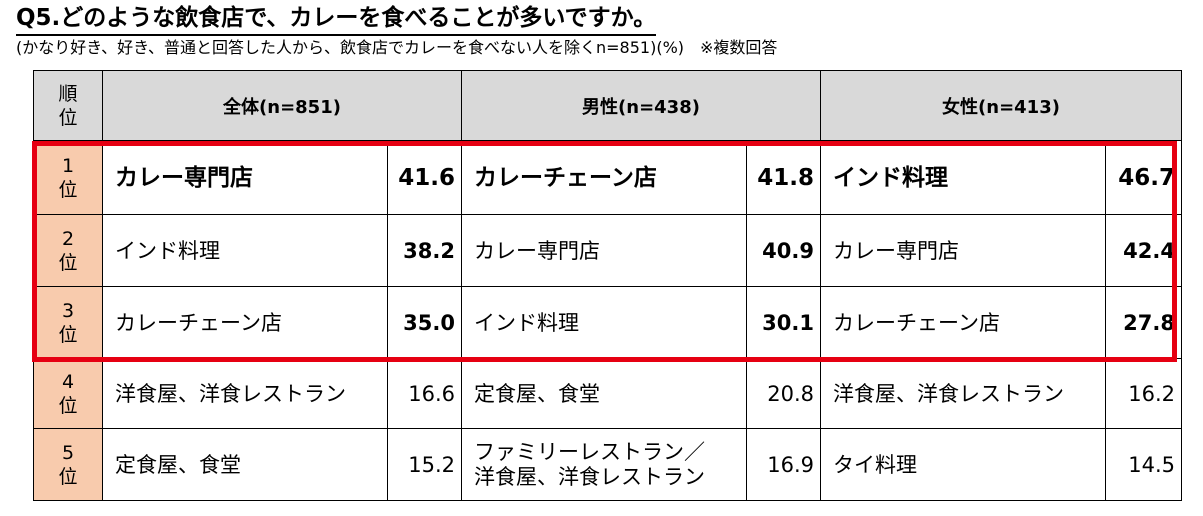 Image resolution: width=1203 pixels, height=516 pixels. What do you see at coordinates (245, 322) in the screenshot?
I see `item-name-all: カレーチェーン店` at bounding box center [245, 322].